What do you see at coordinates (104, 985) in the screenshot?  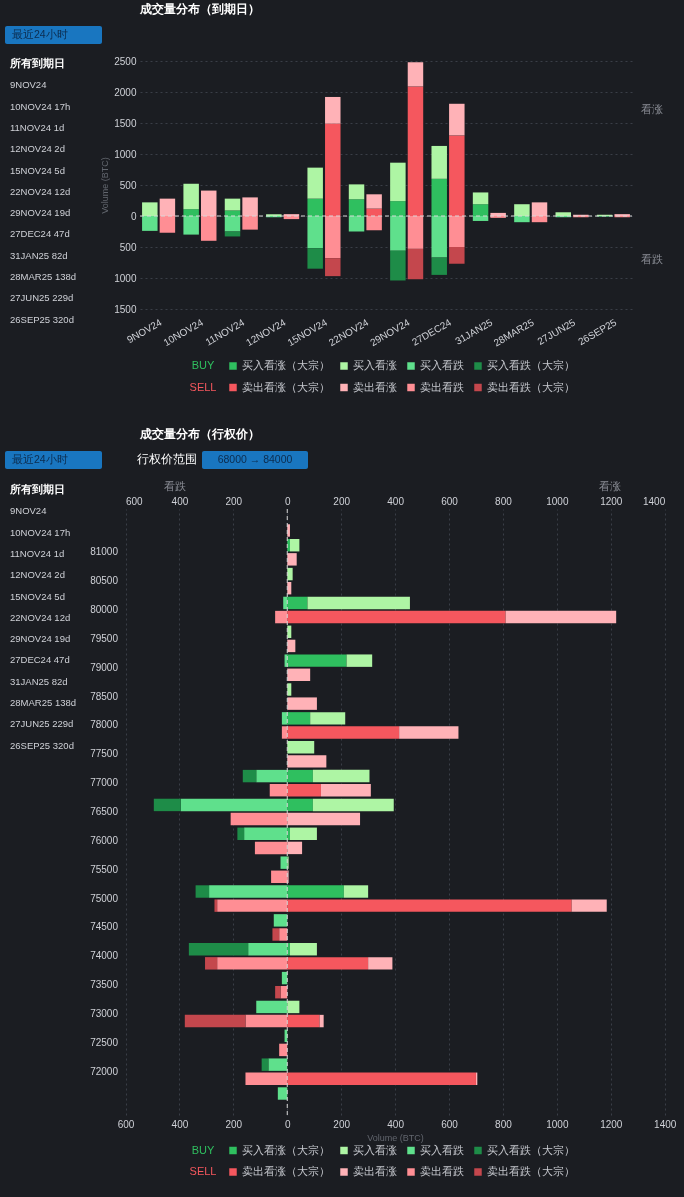 I see `y-tick-label: 73500` at bounding box center [104, 985].